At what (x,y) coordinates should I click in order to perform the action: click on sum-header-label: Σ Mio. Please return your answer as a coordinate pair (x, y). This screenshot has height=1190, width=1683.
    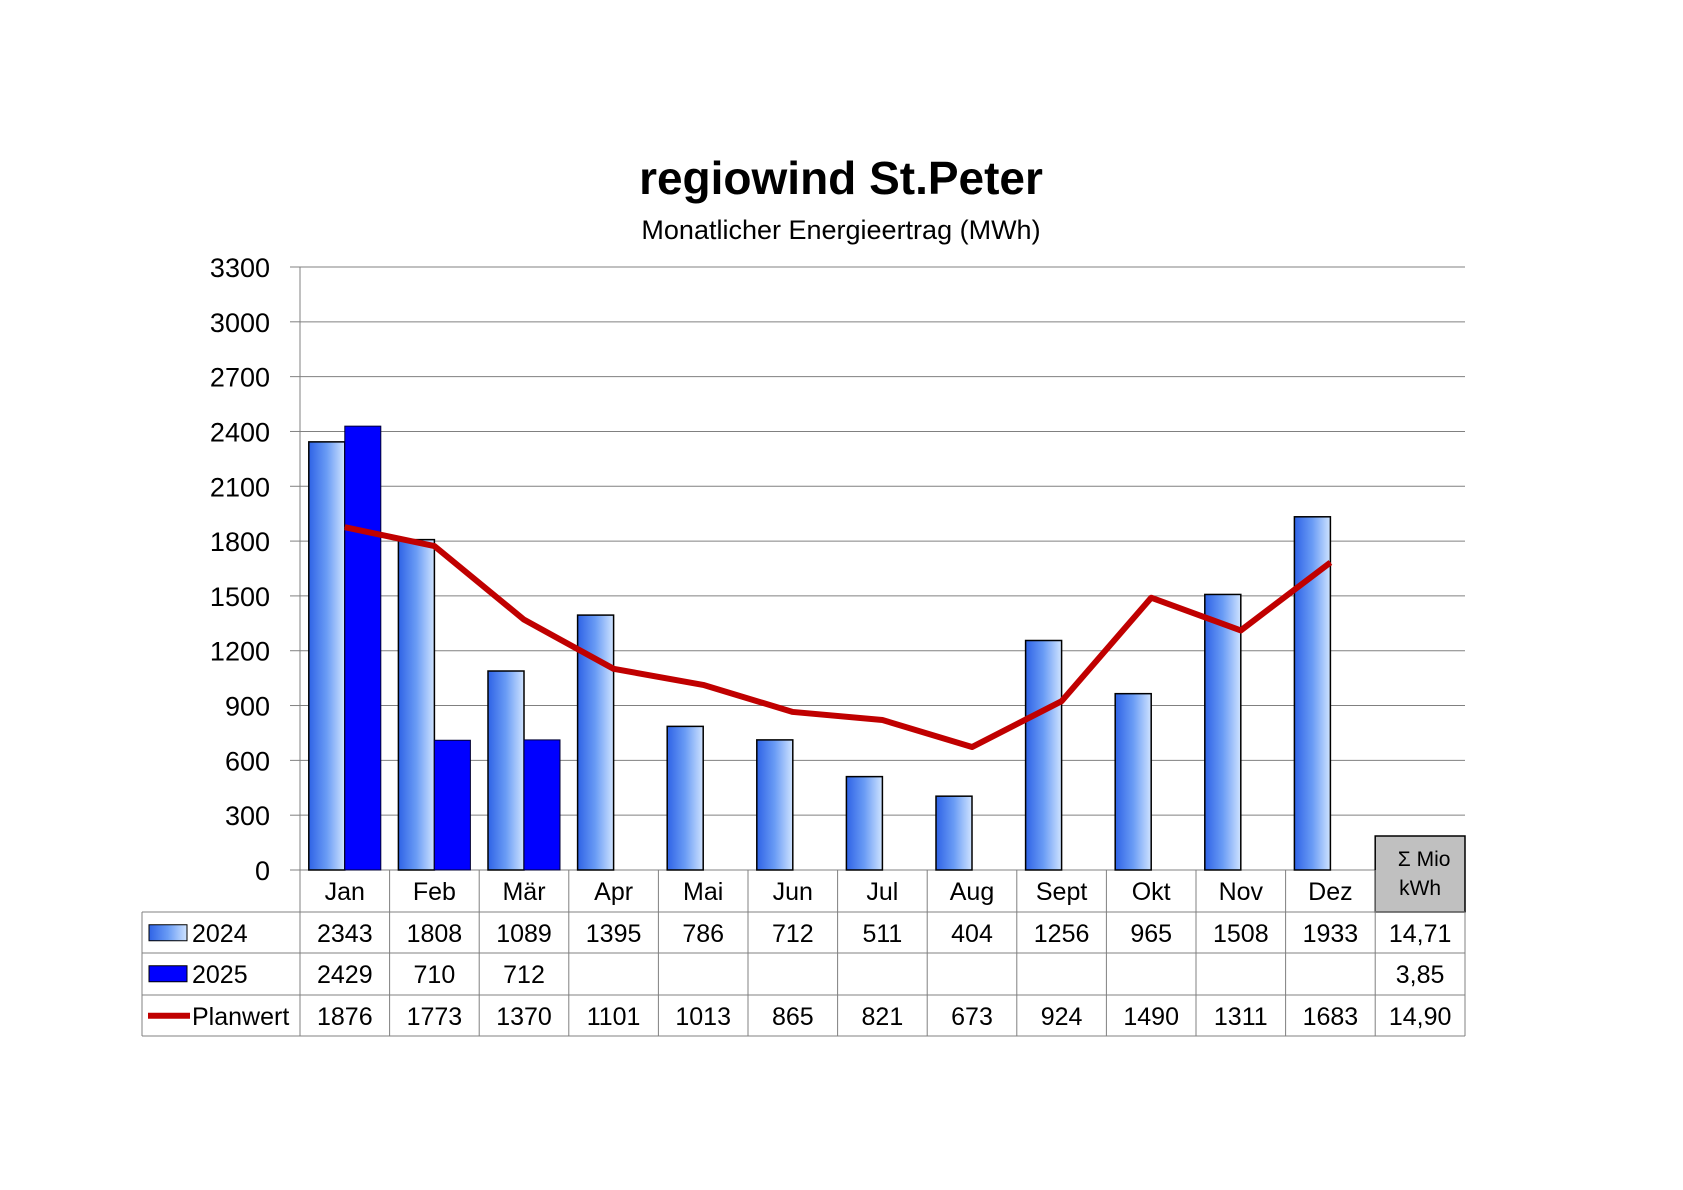
    Looking at the image, I should click on (1424, 859).